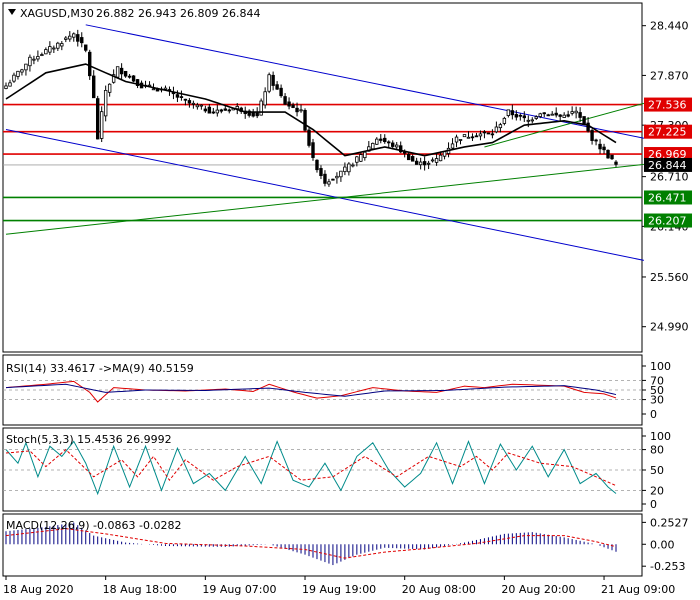 The width and height of the screenshot is (700, 600). What do you see at coordinates (657, 380) in the screenshot?
I see `axis-label: 70` at bounding box center [657, 380].